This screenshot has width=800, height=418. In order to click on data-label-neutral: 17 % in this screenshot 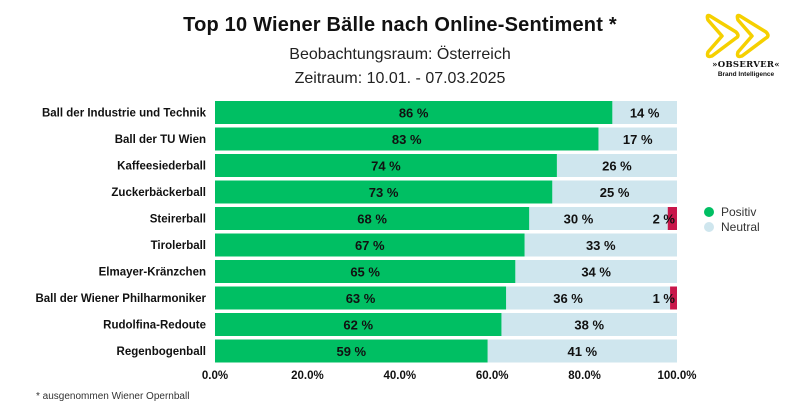, I will do `click(638, 139)`.